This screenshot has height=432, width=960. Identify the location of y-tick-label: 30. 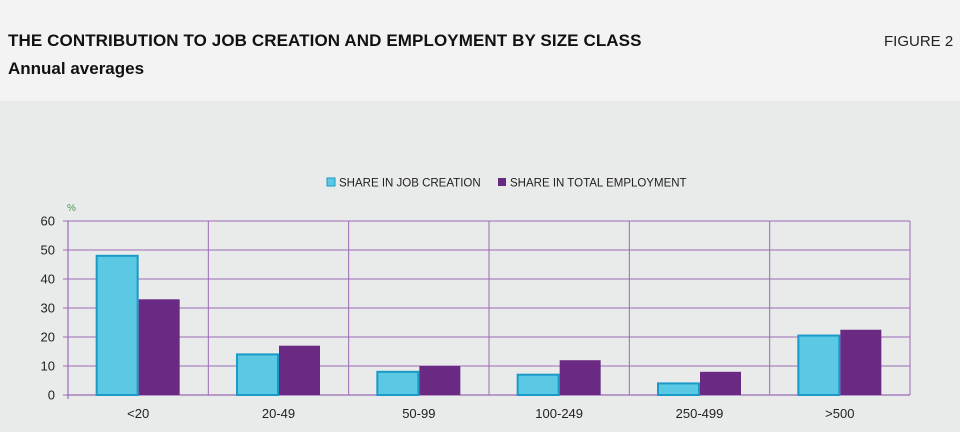
(48, 308).